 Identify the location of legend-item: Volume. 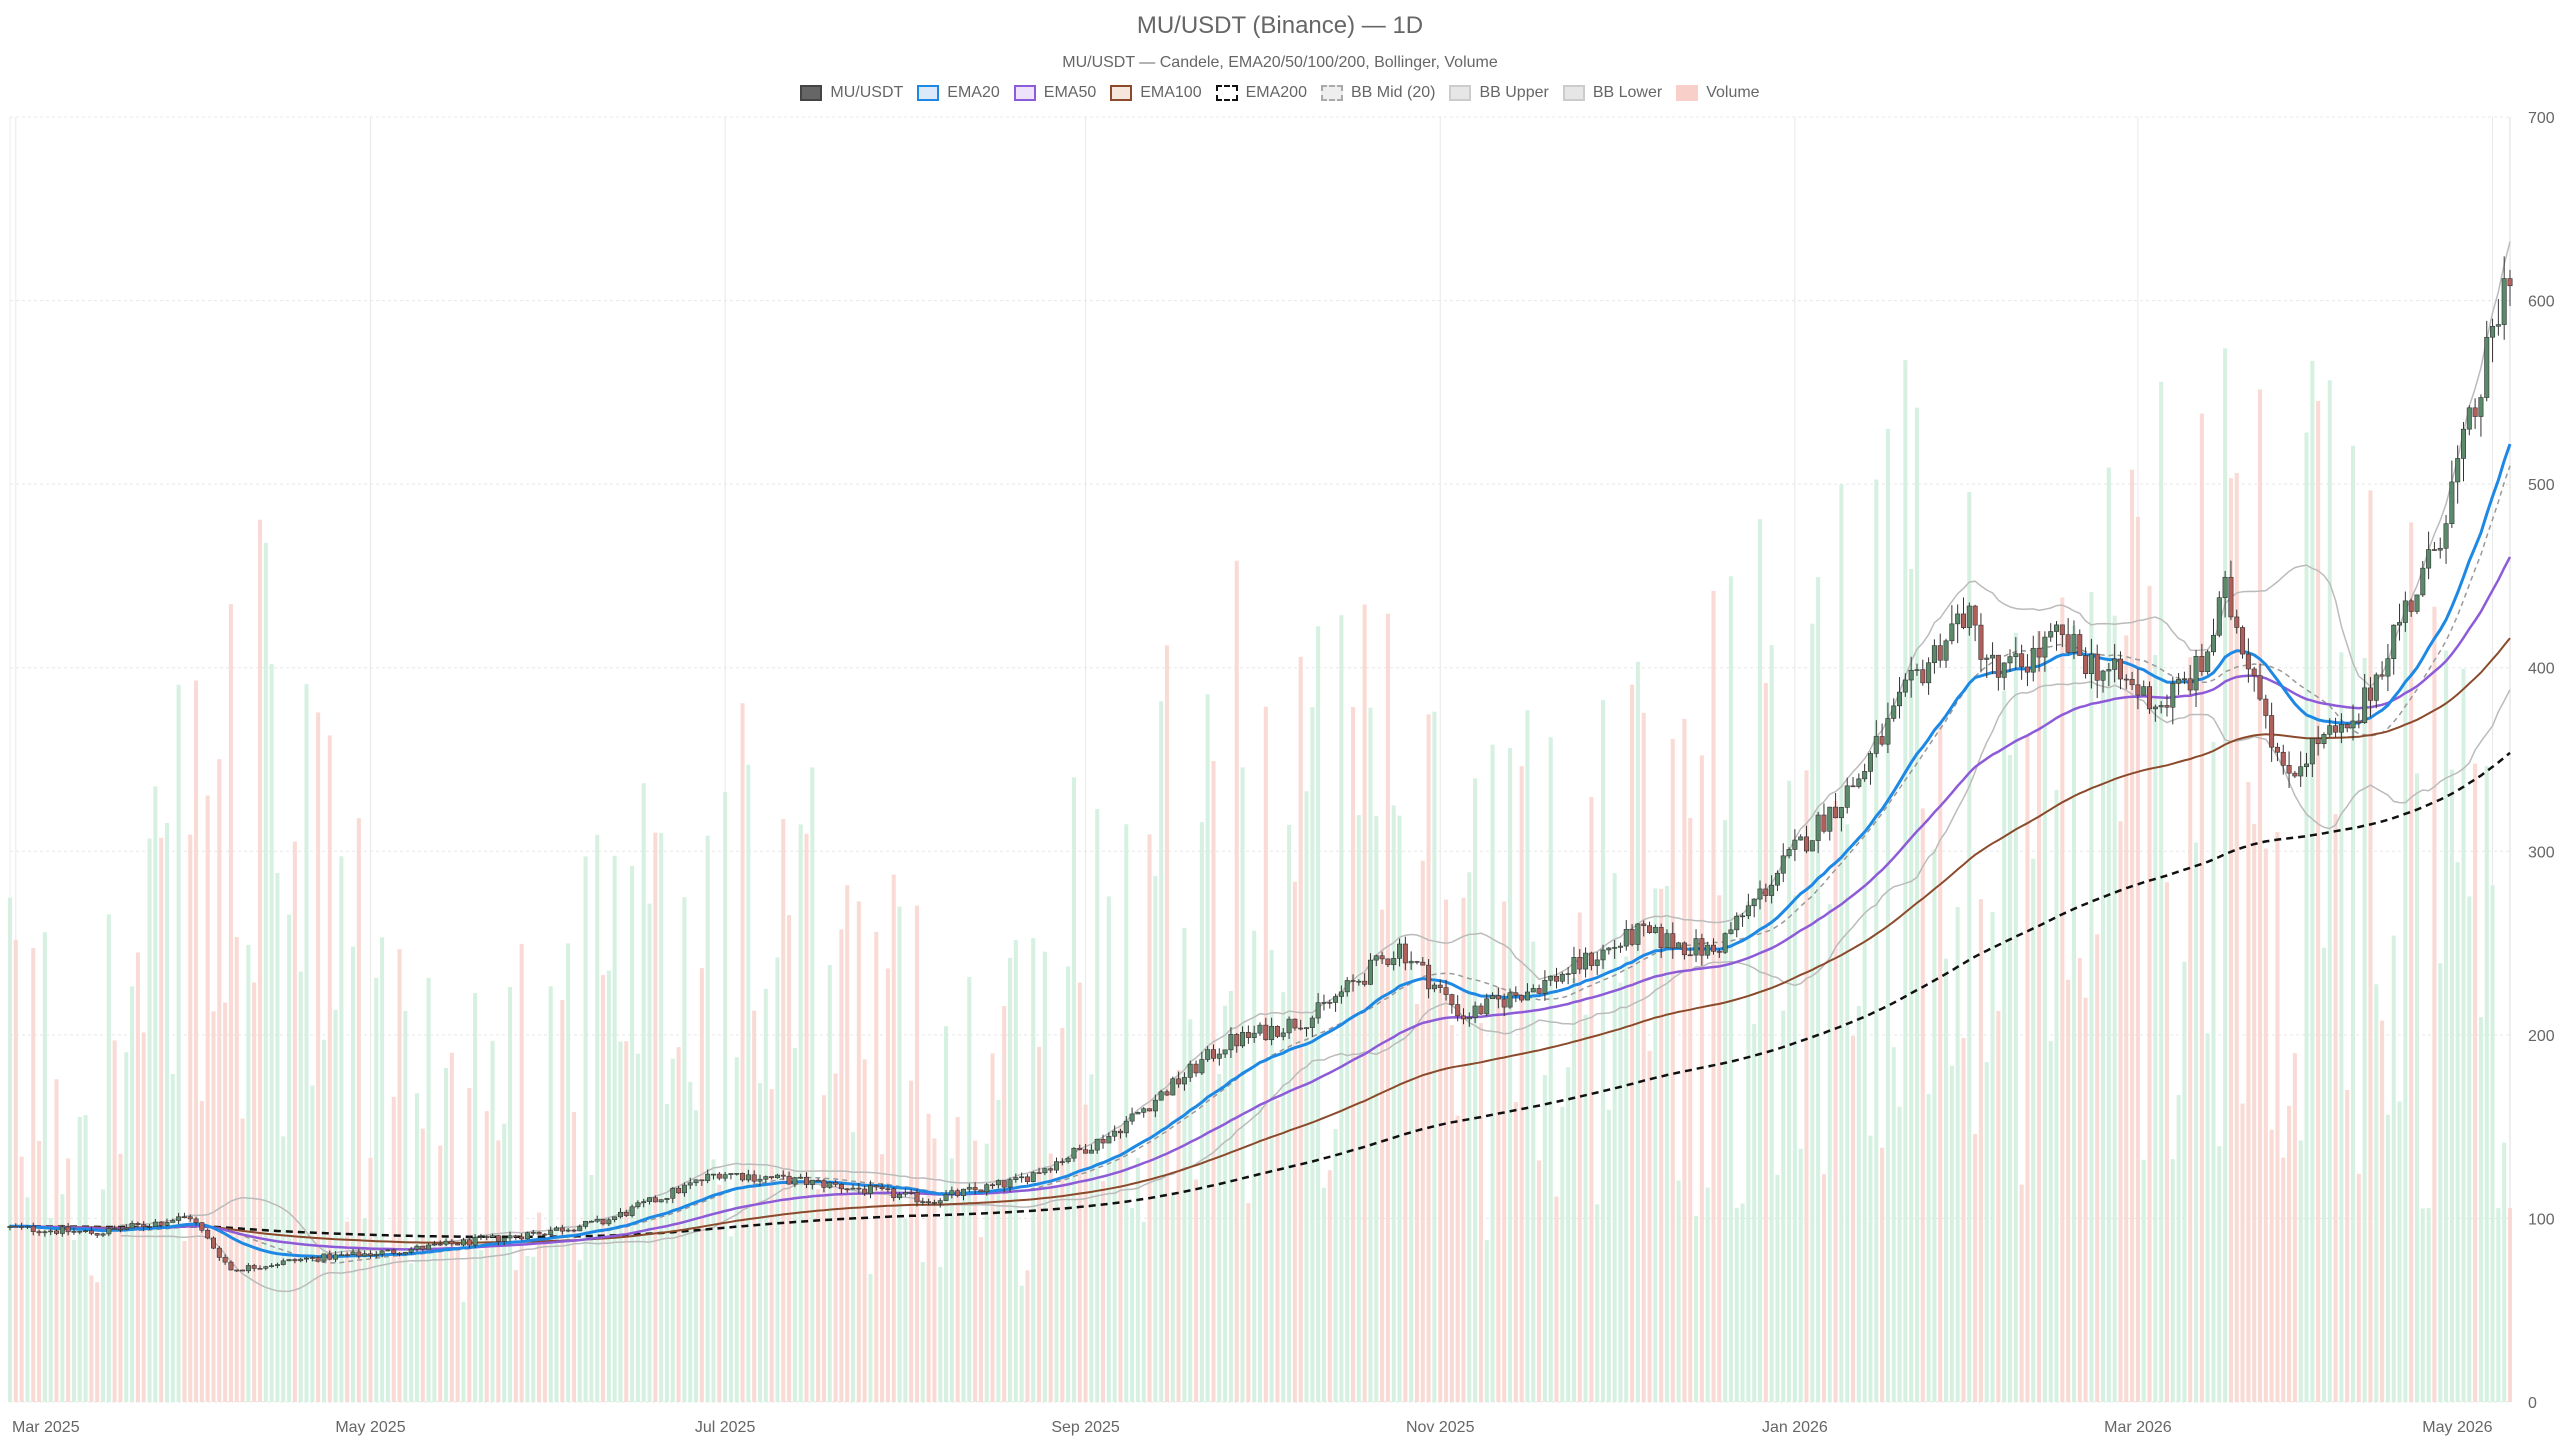
(1718, 93).